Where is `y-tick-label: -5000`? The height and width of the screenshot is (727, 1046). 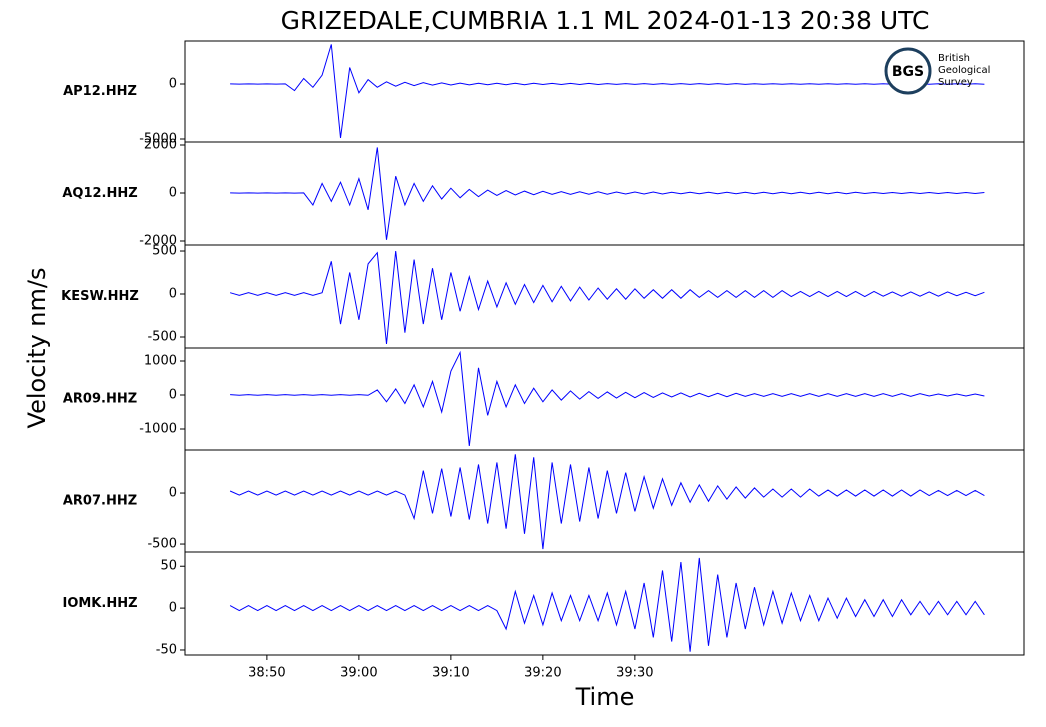
y-tick-label: -5000 is located at coordinates (158, 138).